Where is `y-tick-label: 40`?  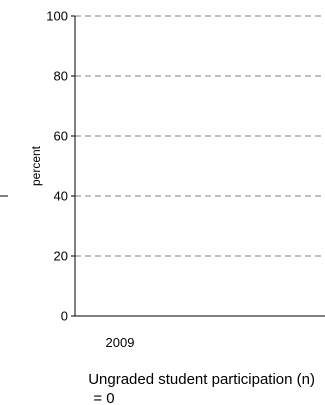 y-tick-label: 40 is located at coordinates (61, 196).